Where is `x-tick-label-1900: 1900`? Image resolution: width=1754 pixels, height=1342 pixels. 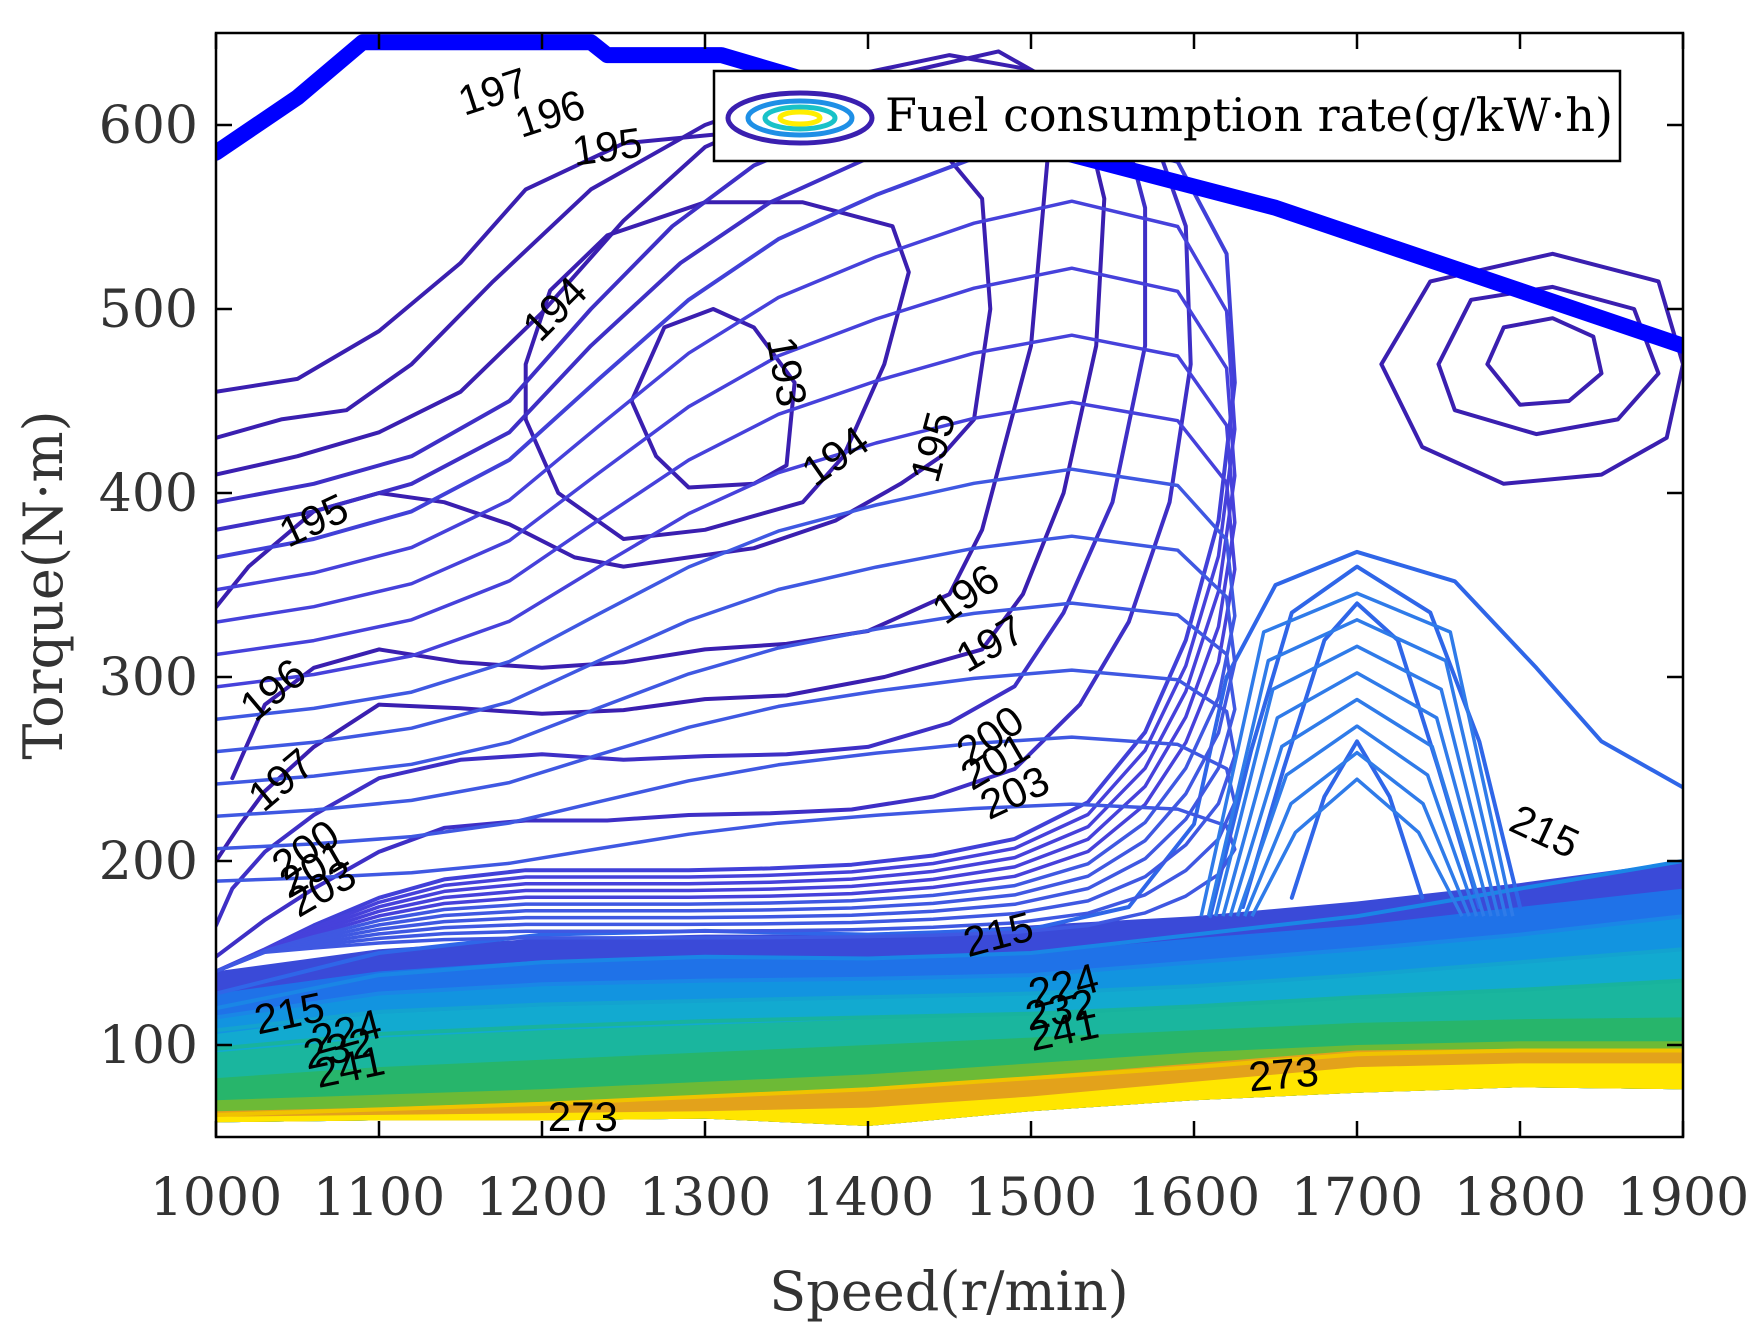
x-tick-label-1900: 1900 is located at coordinates (1683, 1198).